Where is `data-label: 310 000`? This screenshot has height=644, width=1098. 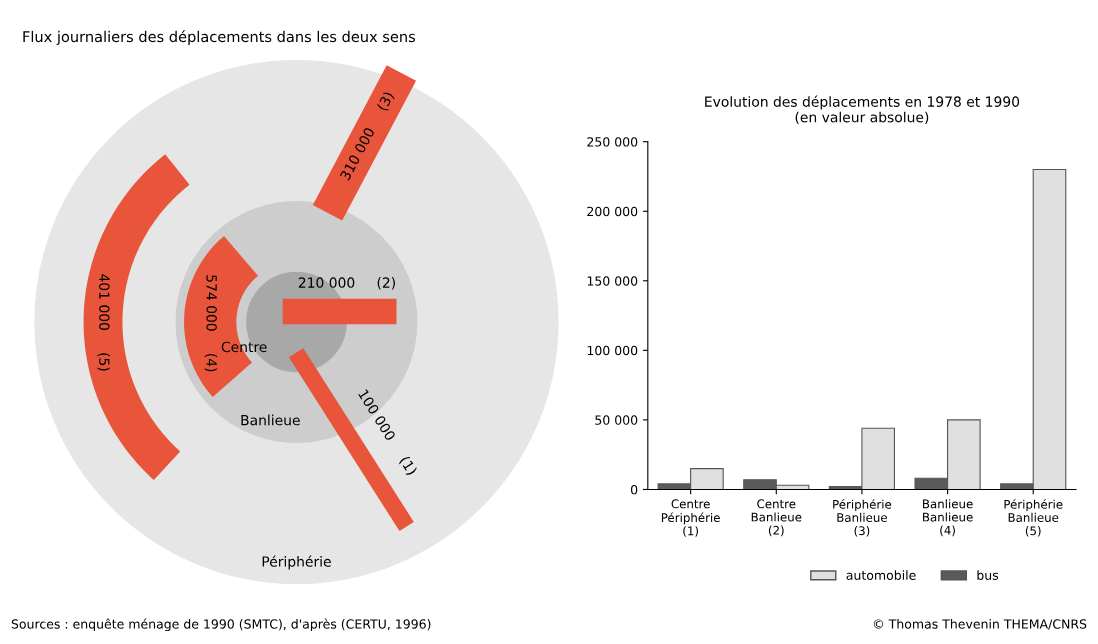
data-label: 310 000 is located at coordinates (357, 153).